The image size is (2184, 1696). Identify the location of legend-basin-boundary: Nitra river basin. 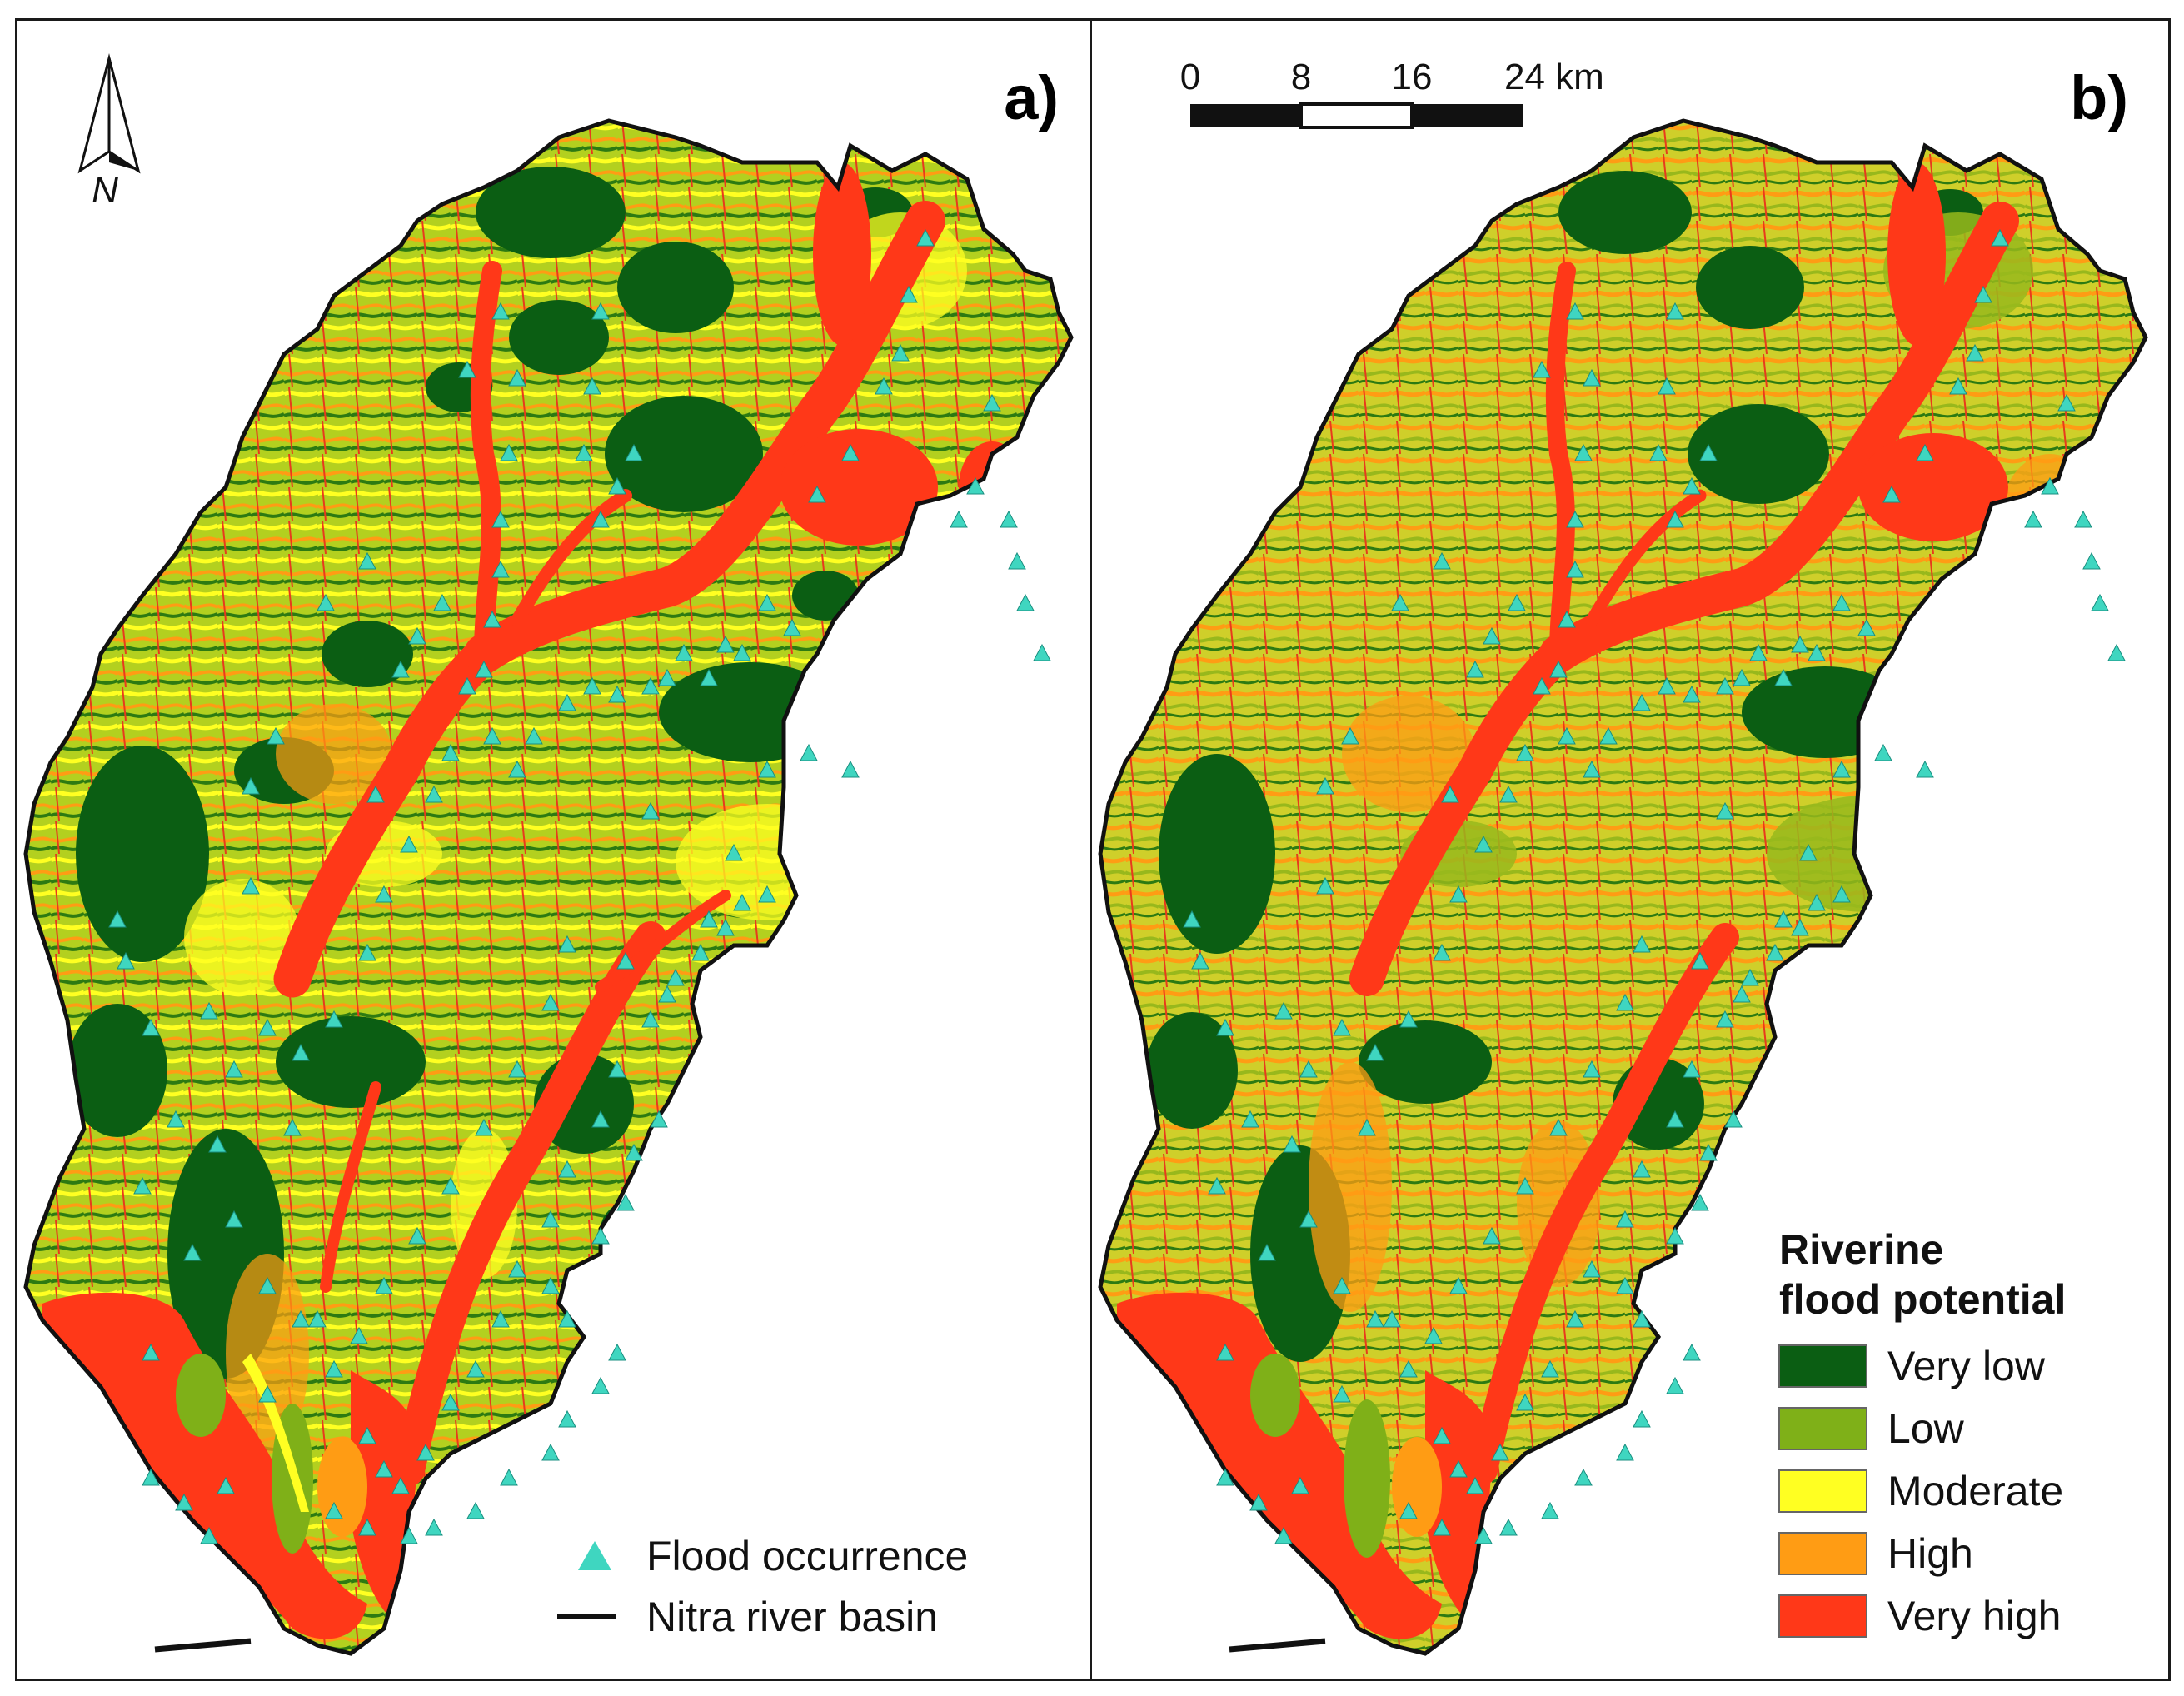
(792, 1617).